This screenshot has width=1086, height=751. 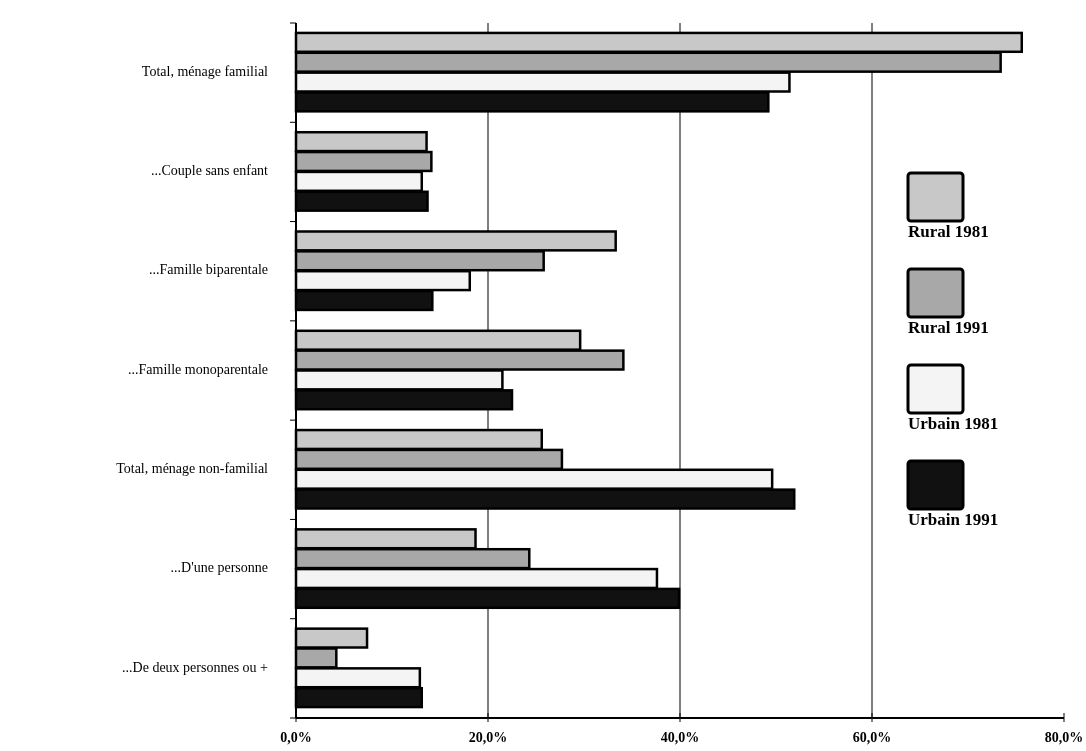 I want to click on x-tick-label: 0,0%, so click(x=296, y=737).